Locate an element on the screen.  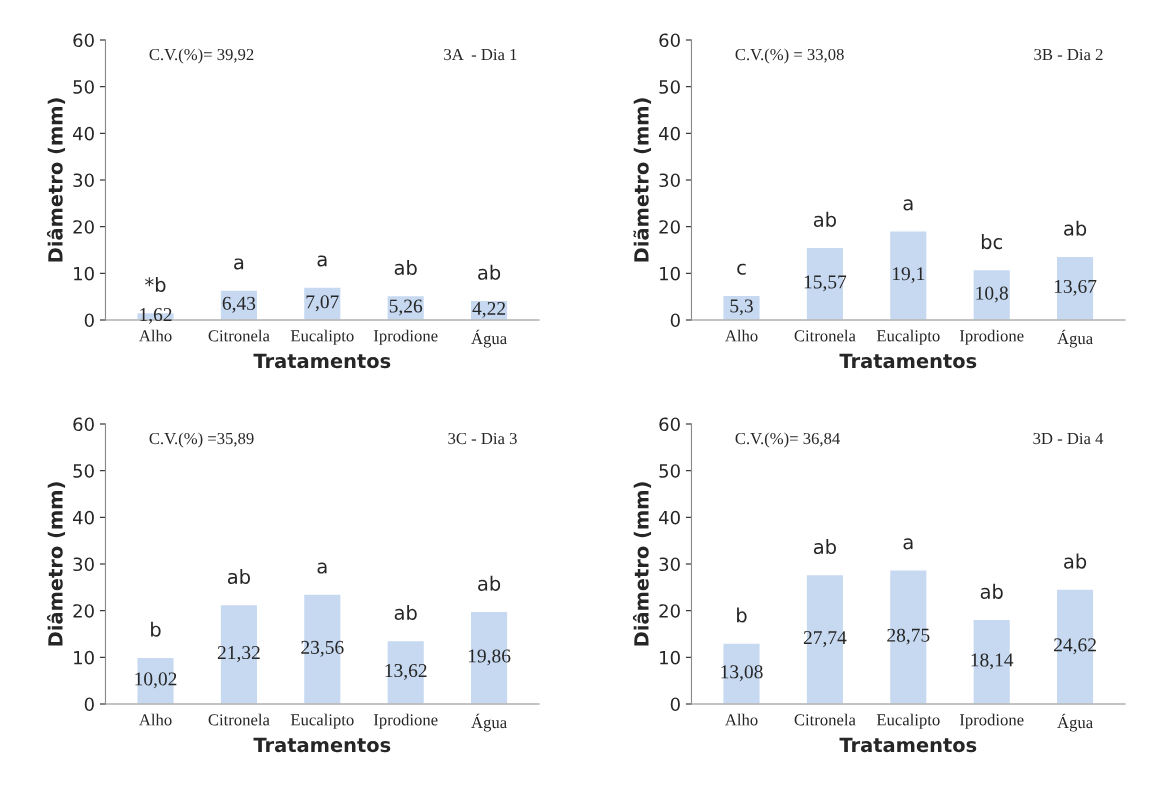
data-label: 19,1 is located at coordinates (909, 275).